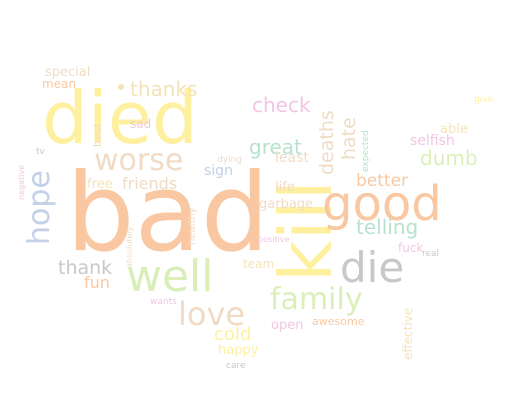 The image size is (515, 404). What do you see at coordinates (68, 72) in the screenshot?
I see `word-special: special` at bounding box center [68, 72].